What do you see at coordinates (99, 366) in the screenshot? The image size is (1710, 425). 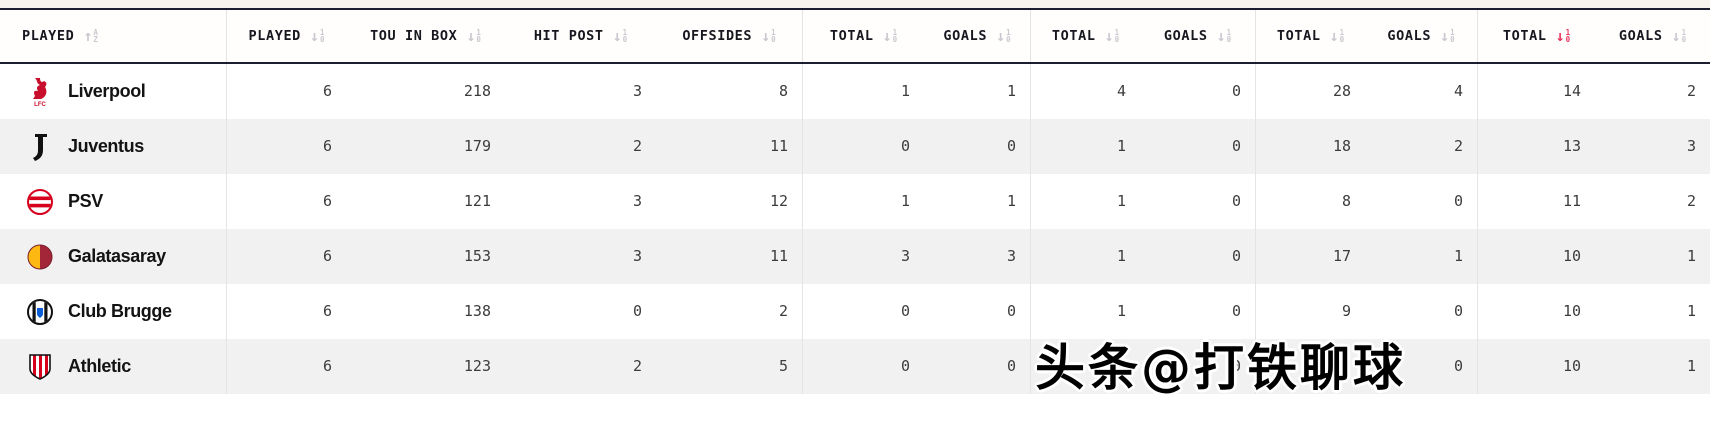 I see `team-name: Athletic` at bounding box center [99, 366].